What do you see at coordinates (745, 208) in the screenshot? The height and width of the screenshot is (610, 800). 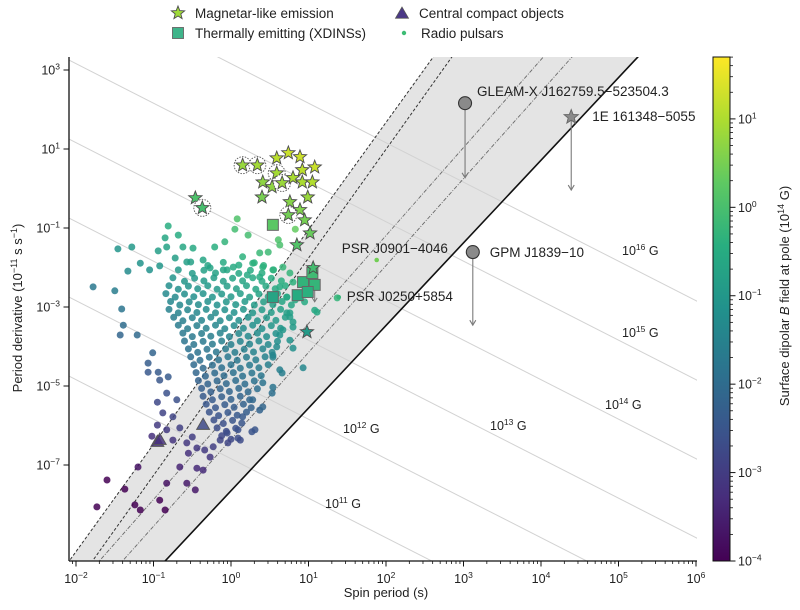 I see `colorbar-tick-label-base: 10` at bounding box center [745, 208].